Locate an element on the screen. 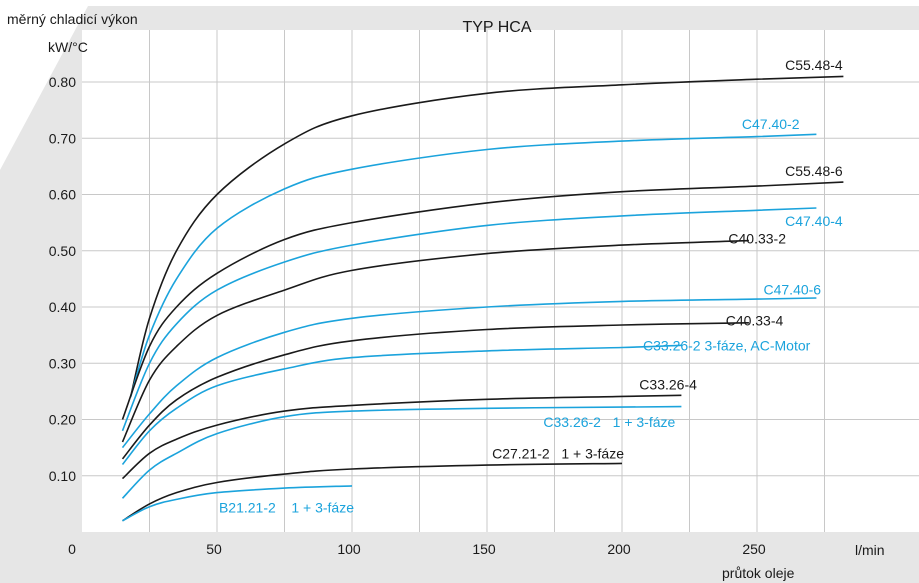 The width and height of the screenshot is (919, 583). y-tick-label: 0.30 is located at coordinates (62, 363).